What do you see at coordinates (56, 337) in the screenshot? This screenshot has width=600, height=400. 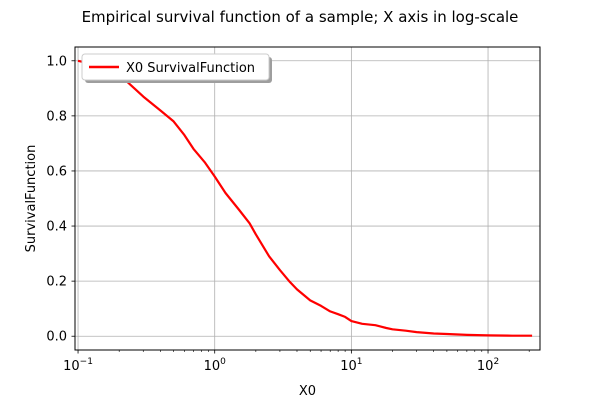 I see `y-tick-label: 0.0` at bounding box center [56, 337].